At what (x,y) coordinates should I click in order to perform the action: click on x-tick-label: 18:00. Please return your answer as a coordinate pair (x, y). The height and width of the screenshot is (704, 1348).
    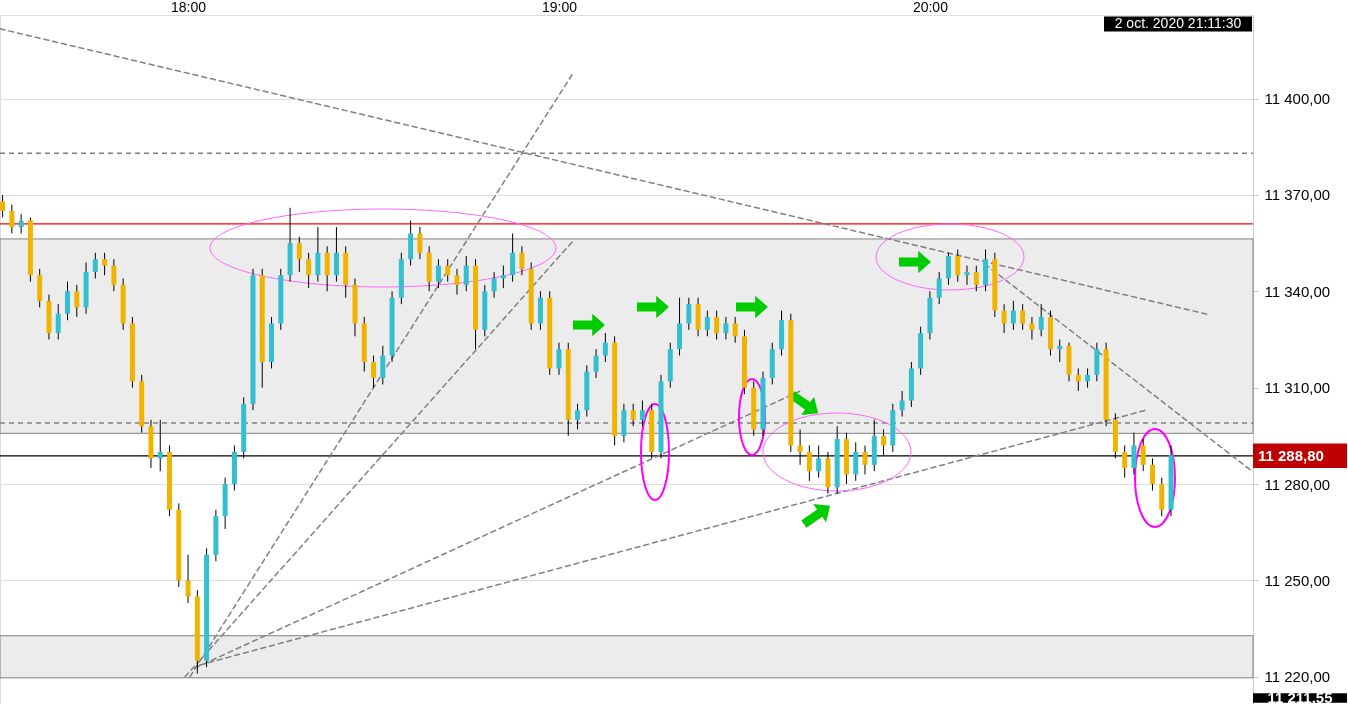
    Looking at the image, I should click on (189, 7).